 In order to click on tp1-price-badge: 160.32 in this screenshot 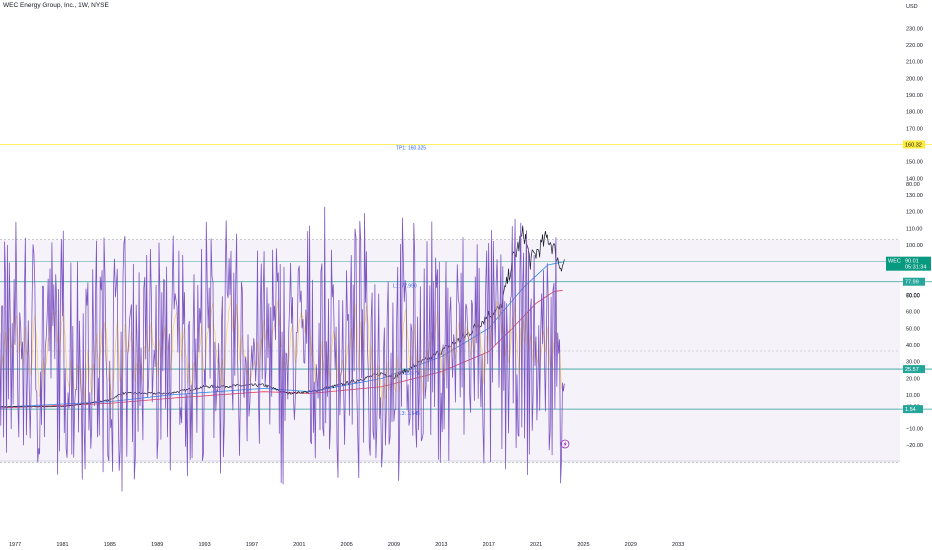, I will do `click(914, 144)`.